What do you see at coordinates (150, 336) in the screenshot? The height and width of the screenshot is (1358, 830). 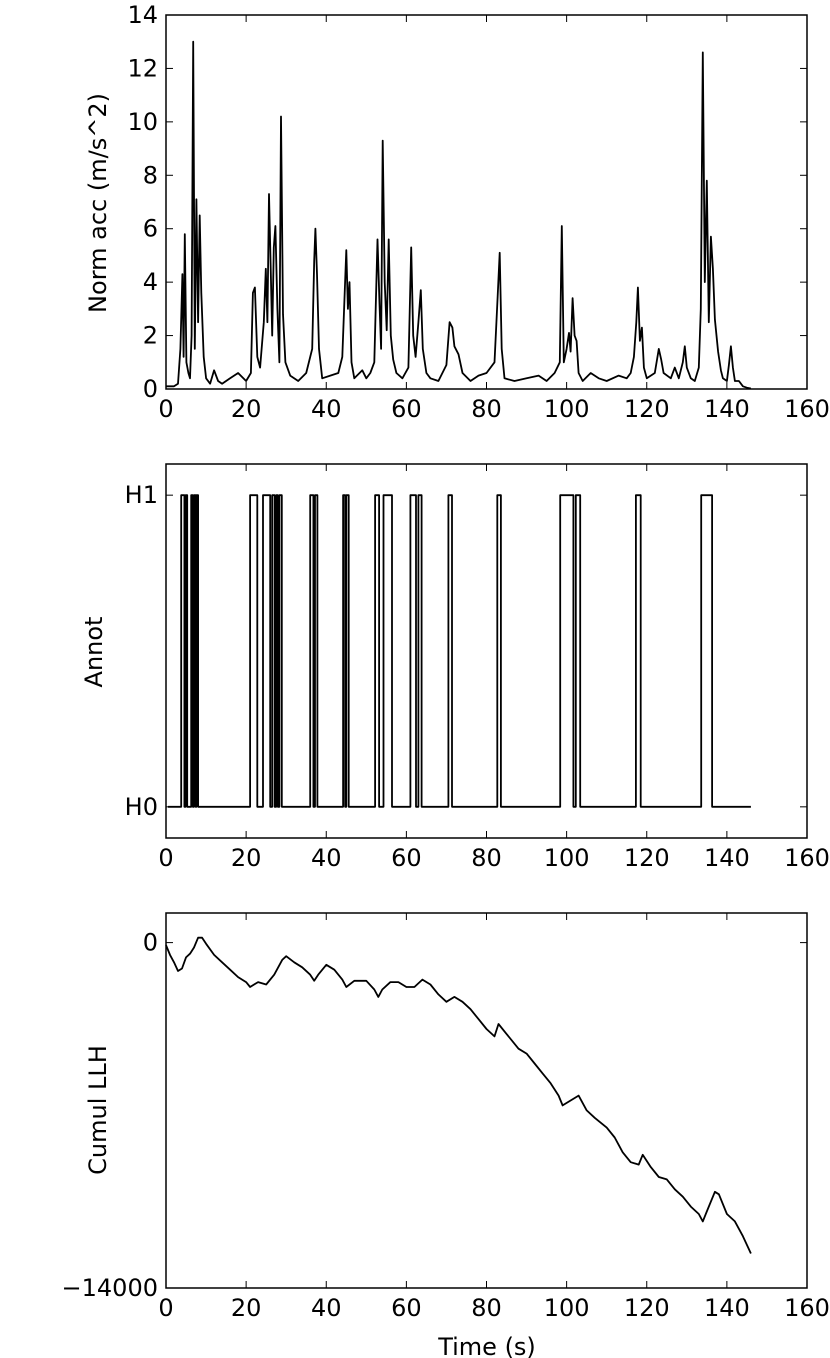 I see `y-tick-label: 2` at bounding box center [150, 336].